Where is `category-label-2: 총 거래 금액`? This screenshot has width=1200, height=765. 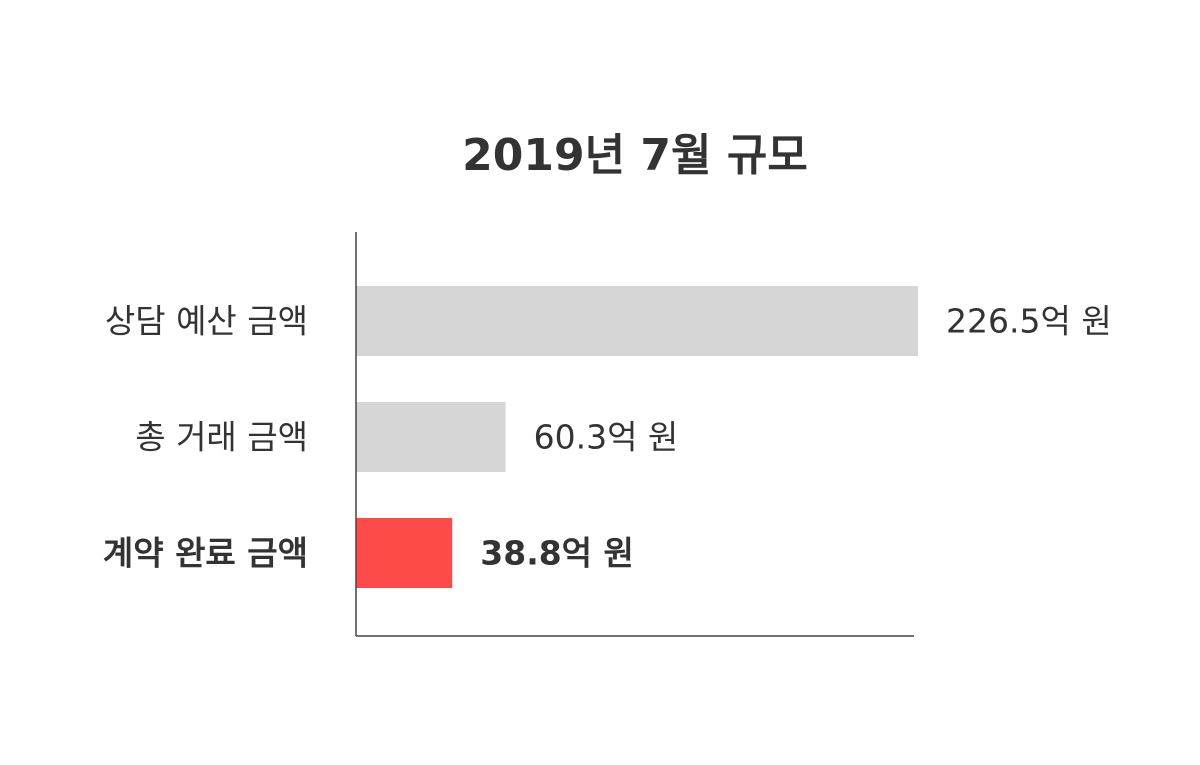 category-label-2: 총 거래 금액 is located at coordinates (221, 437).